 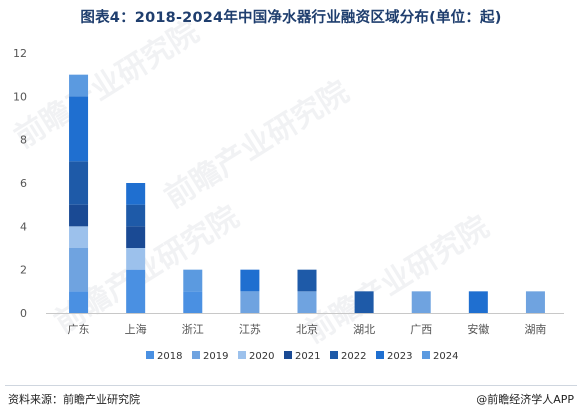 What do you see at coordinates (525, 399) in the screenshot?
I see `brand-credit: @前瞻经济学人APP` at bounding box center [525, 399].